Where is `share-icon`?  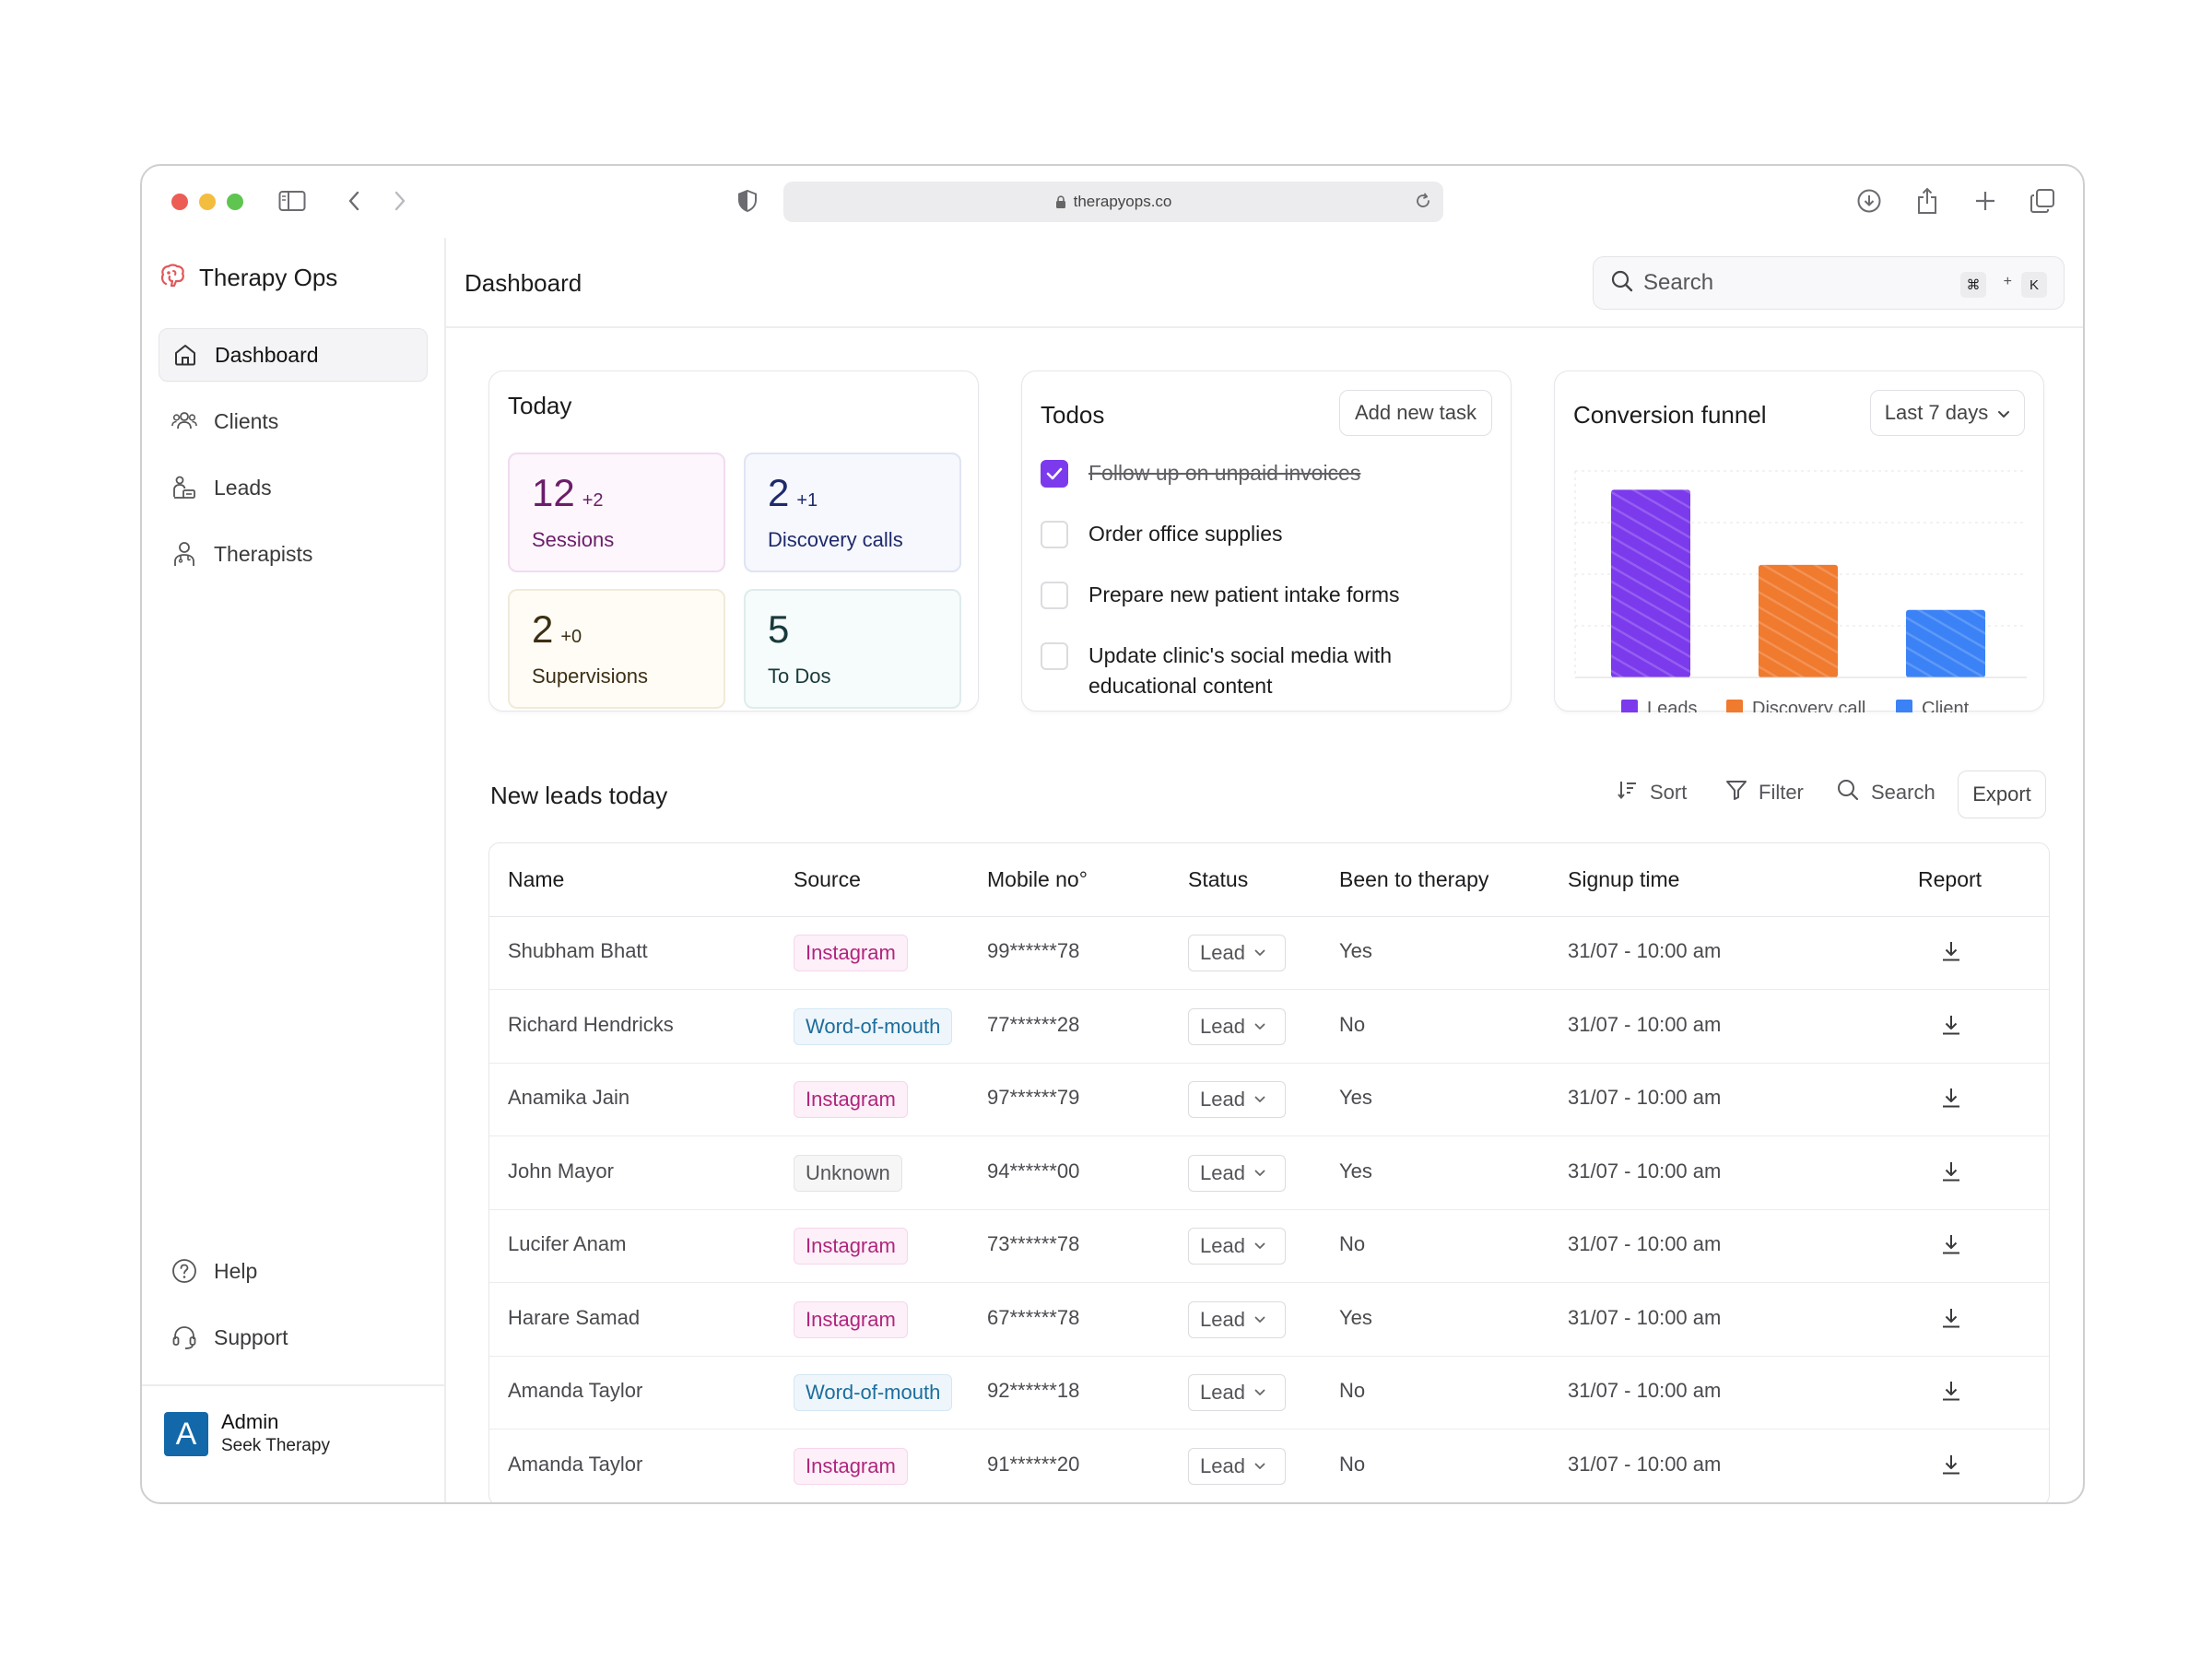 share-icon is located at coordinates (1927, 201).